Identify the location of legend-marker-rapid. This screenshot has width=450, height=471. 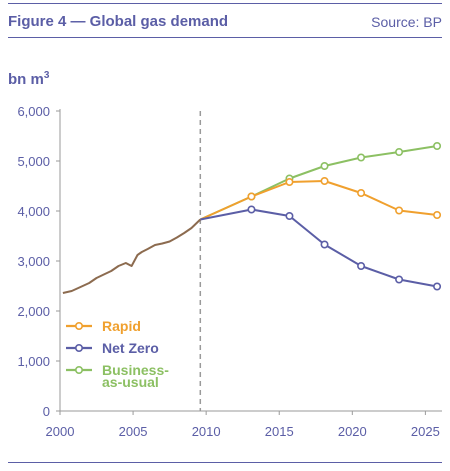
(79, 325).